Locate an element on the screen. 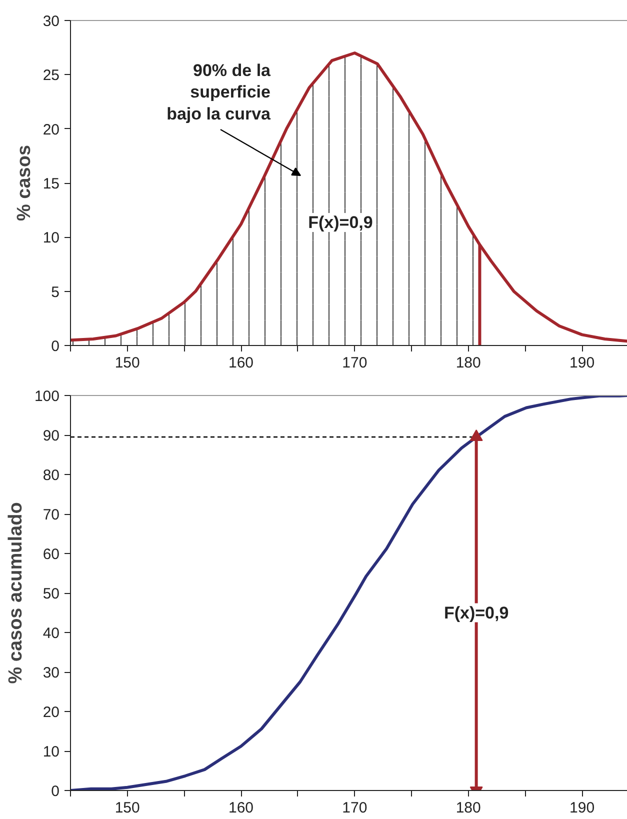 This screenshot has width=627, height=819. y-tick-label: 90 is located at coordinates (51, 436).